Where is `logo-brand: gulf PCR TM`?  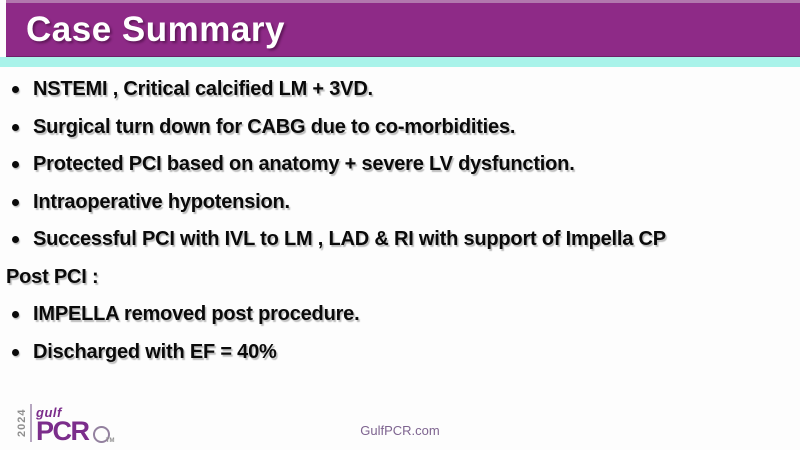
logo-brand: gulf PCR TM is located at coordinates (75, 424).